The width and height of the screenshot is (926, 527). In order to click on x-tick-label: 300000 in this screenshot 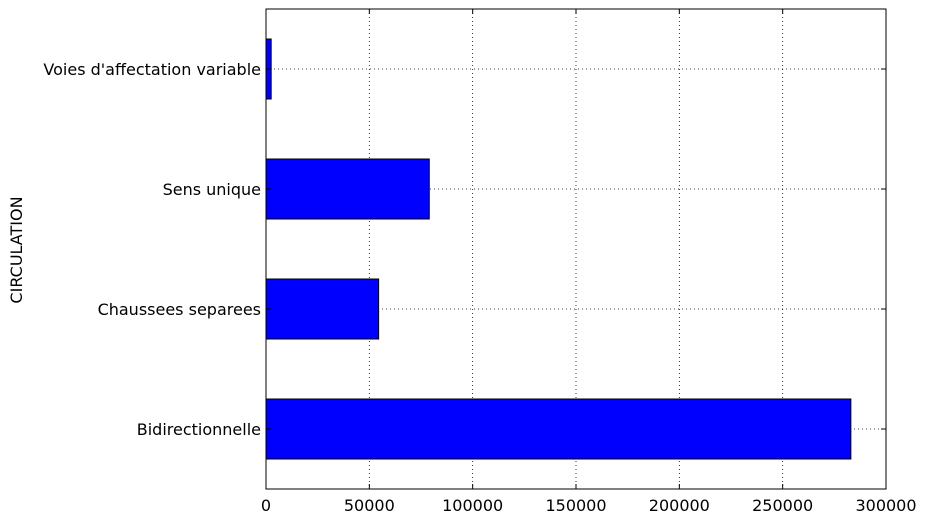, I will do `click(885, 505)`.